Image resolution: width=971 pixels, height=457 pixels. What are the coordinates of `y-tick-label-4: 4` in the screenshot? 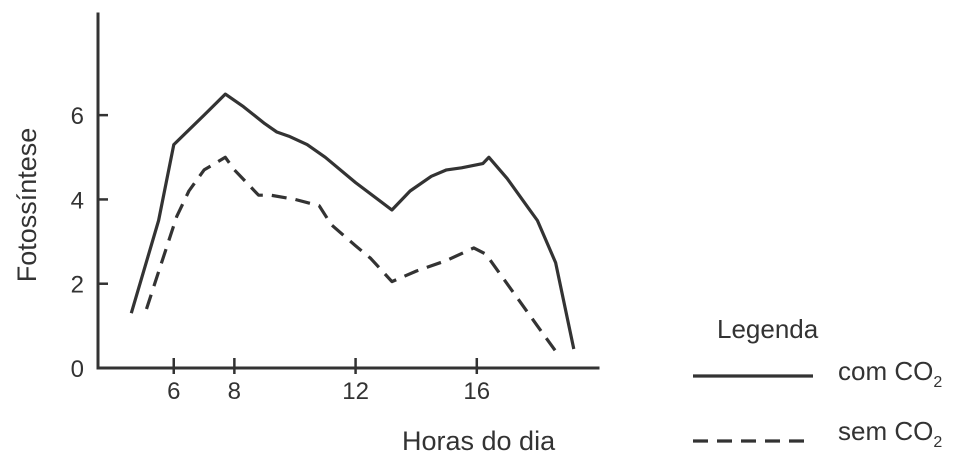 It's located at (77, 200).